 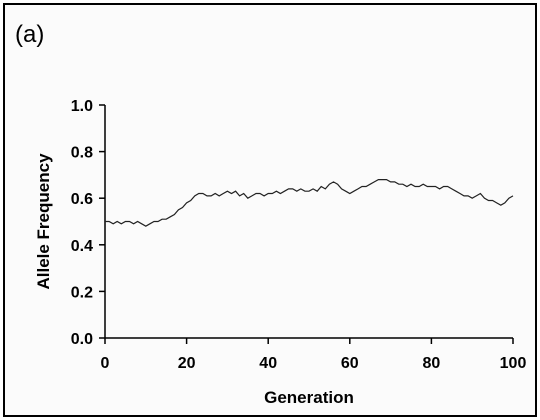 What do you see at coordinates (309, 397) in the screenshot?
I see `x-axis-label: Generation` at bounding box center [309, 397].